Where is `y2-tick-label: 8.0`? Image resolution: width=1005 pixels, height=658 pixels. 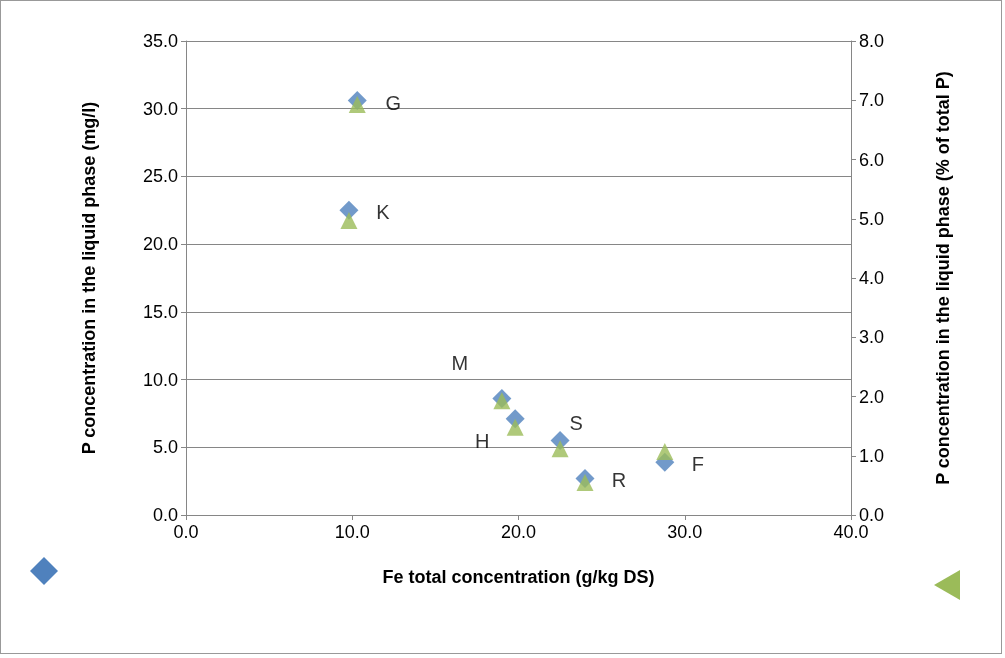
y2-tick-label: 8.0 is located at coordinates (872, 41).